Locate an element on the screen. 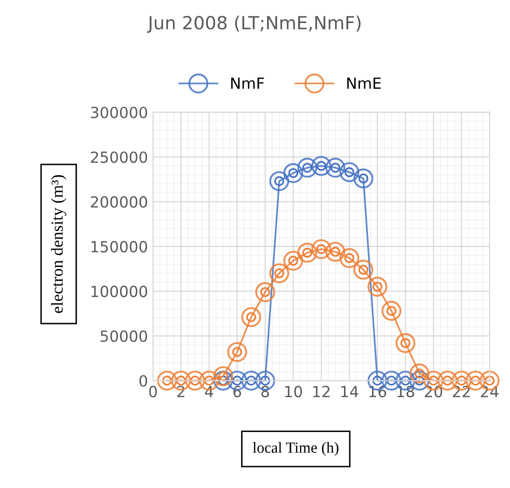 This screenshot has width=510, height=488. x-tick-label: 18 is located at coordinates (405, 392).